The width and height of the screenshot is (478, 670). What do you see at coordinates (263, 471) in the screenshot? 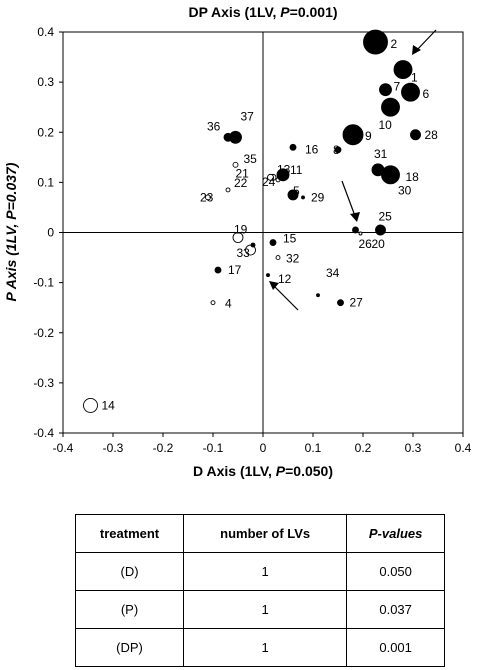
I see `x-axis-label: D Axis (1LV, P=0.050)` at bounding box center [263, 471].